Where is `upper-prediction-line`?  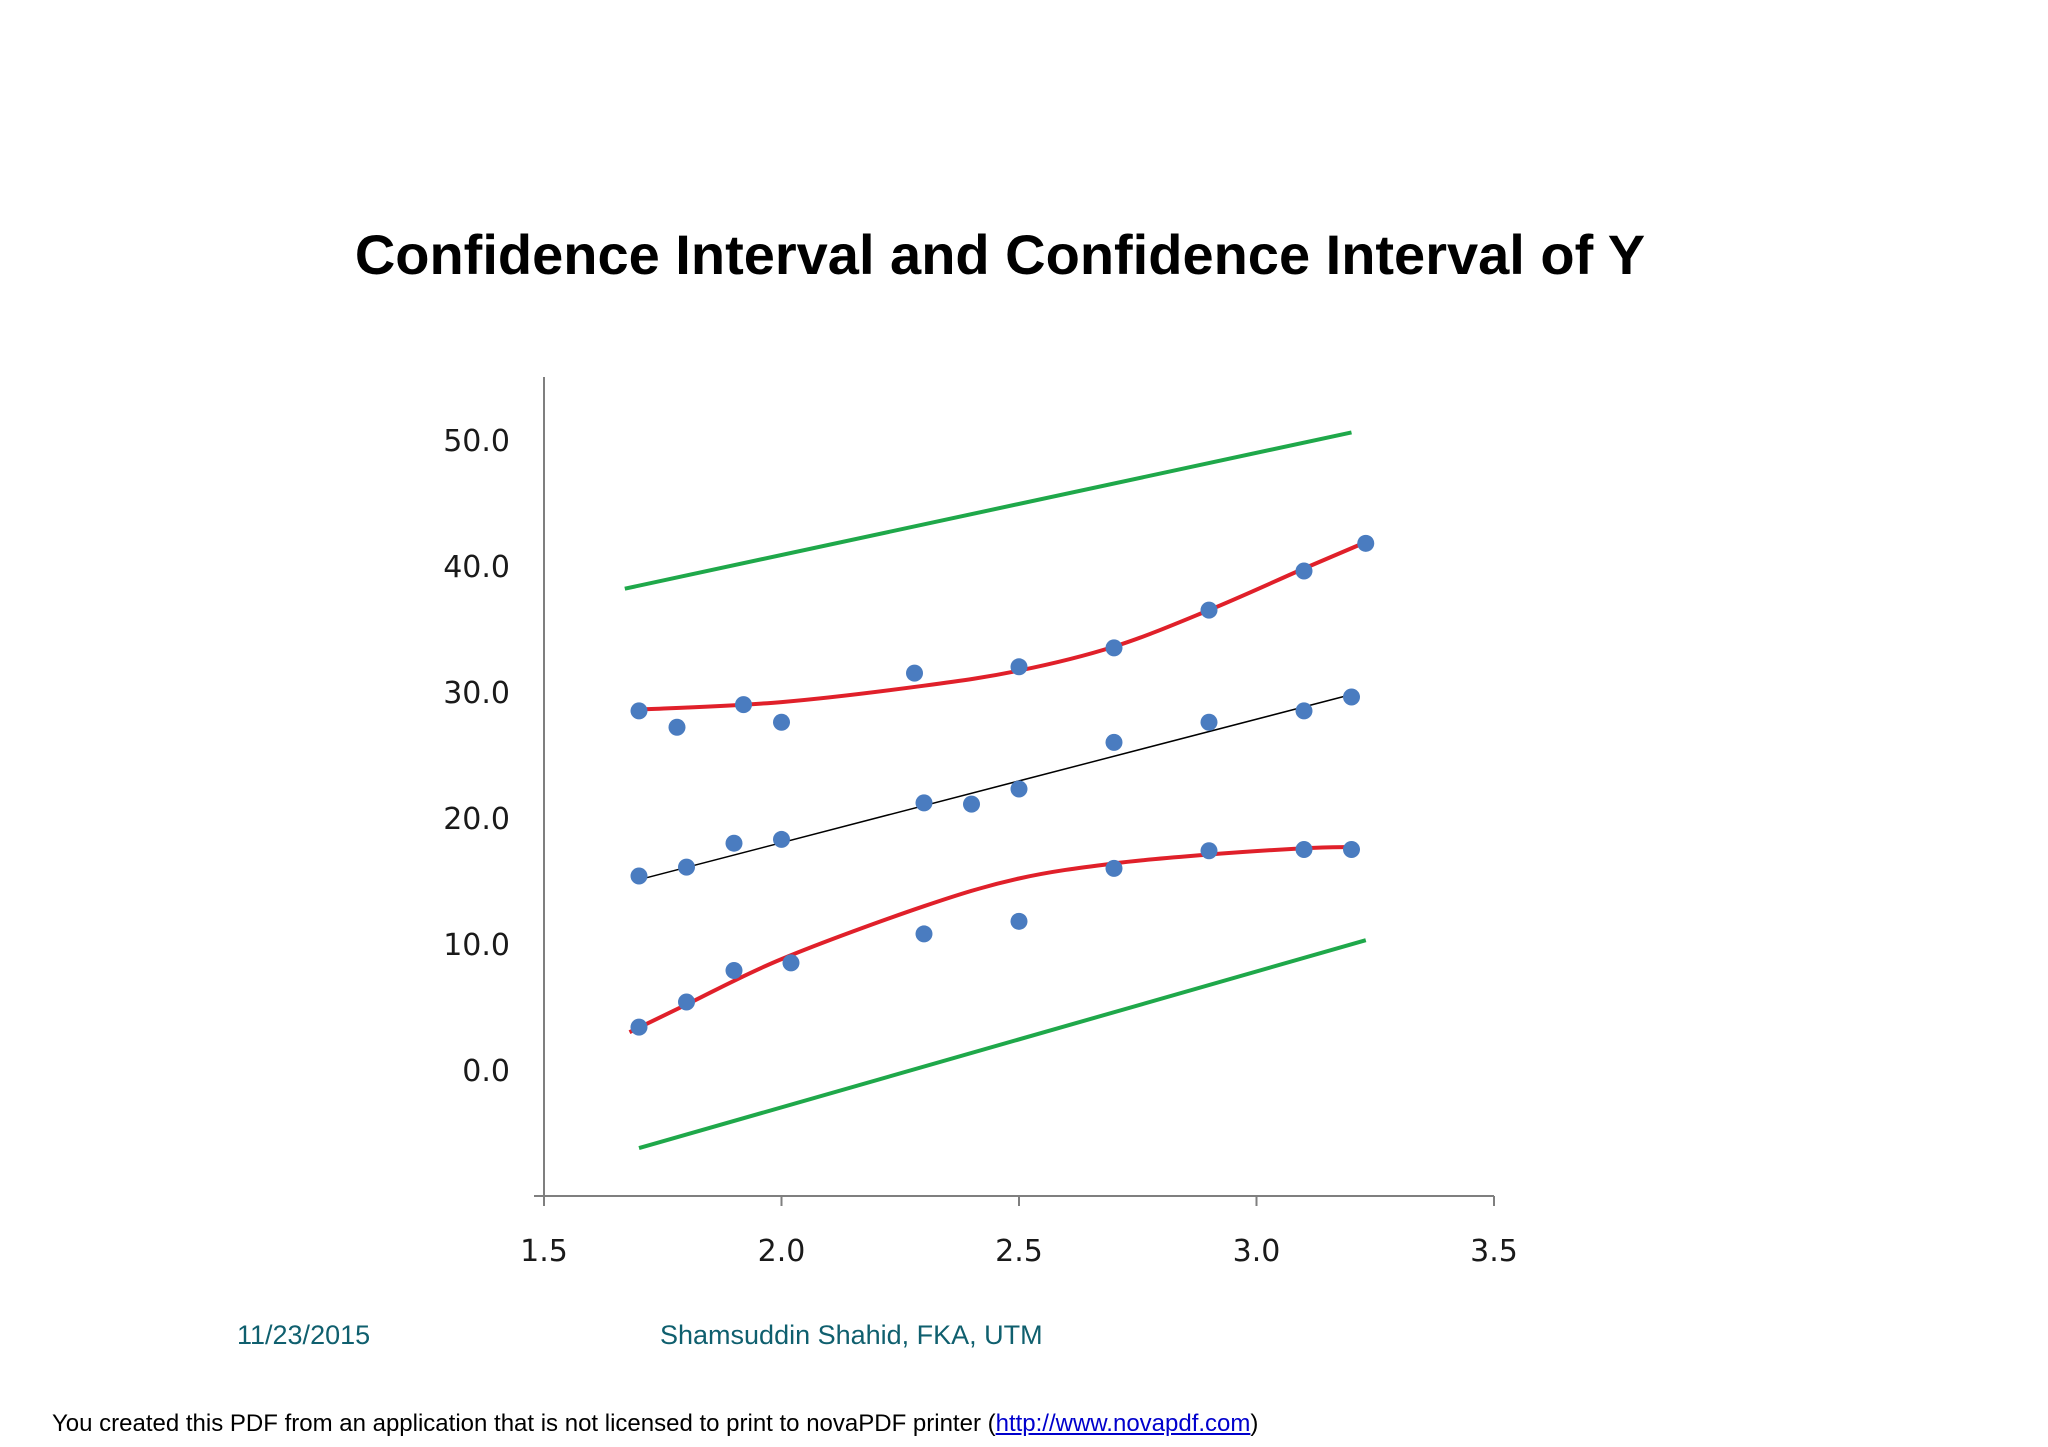
upper-prediction-line is located at coordinates (988, 510).